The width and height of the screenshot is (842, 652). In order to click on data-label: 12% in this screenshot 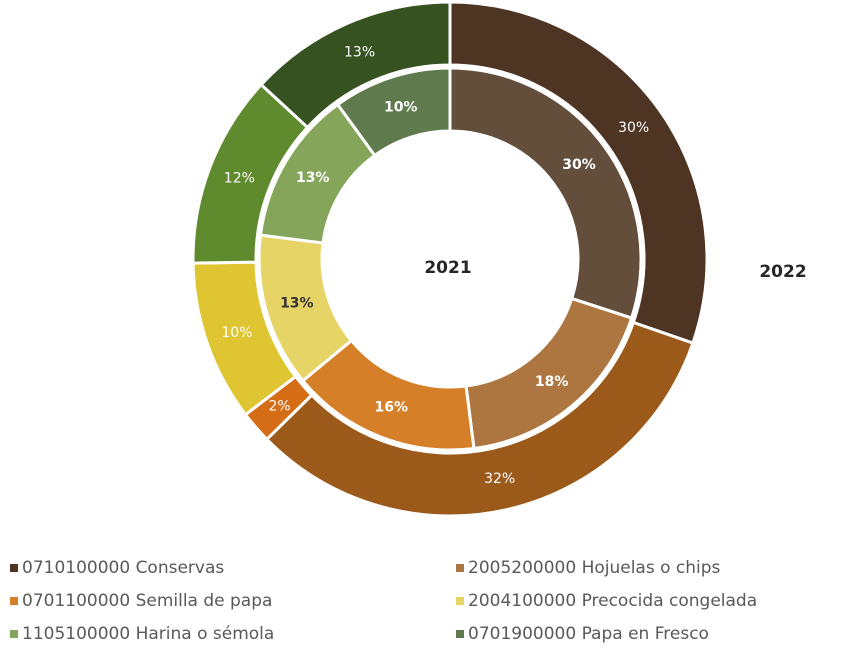, I will do `click(239, 179)`.